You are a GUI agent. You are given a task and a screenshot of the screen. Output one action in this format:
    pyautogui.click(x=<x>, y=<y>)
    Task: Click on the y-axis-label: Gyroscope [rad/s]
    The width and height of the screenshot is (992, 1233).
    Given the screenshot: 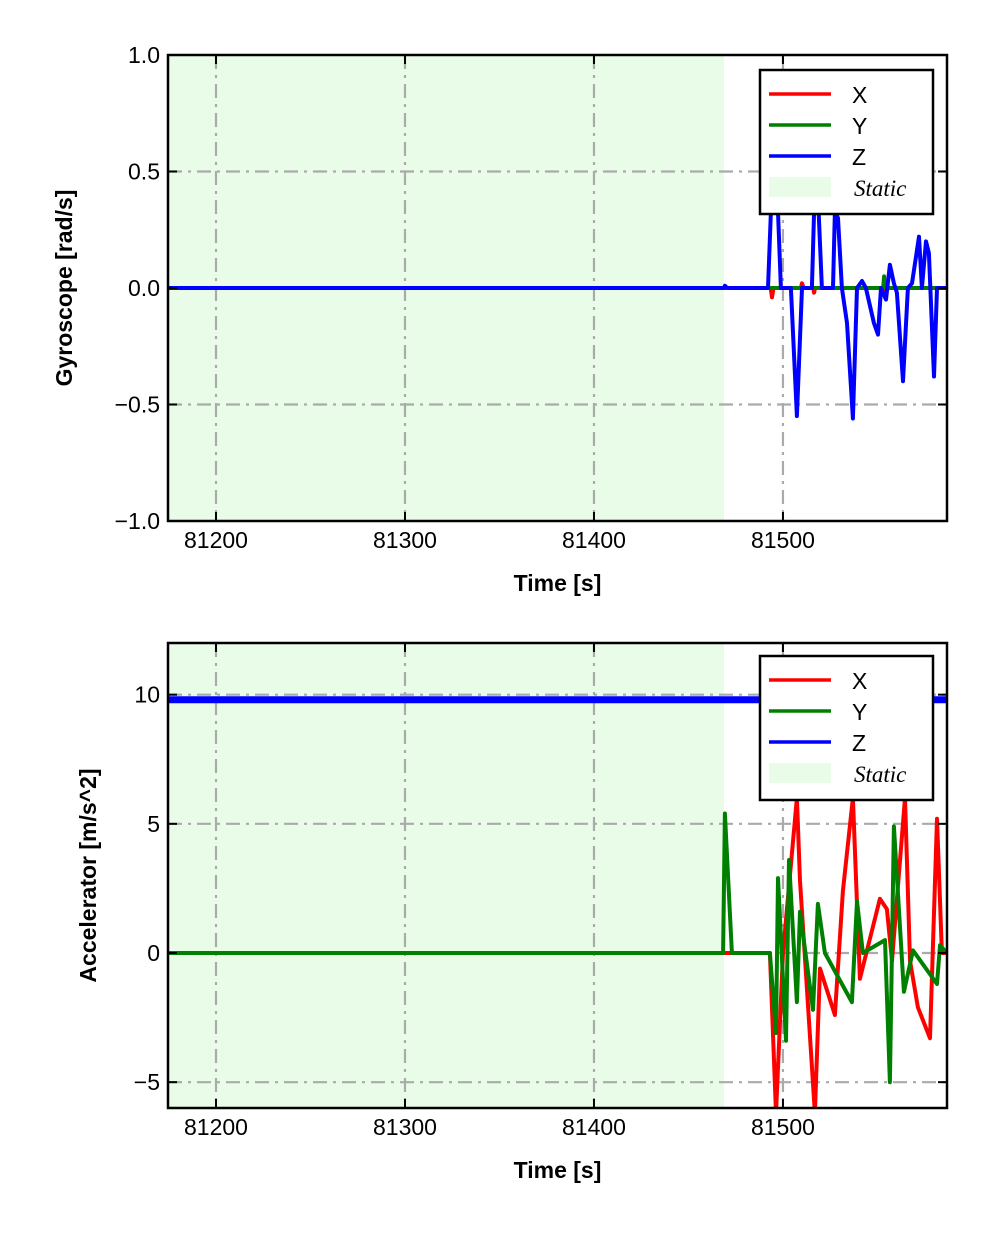 What is the action you would take?
    pyautogui.click(x=64, y=288)
    